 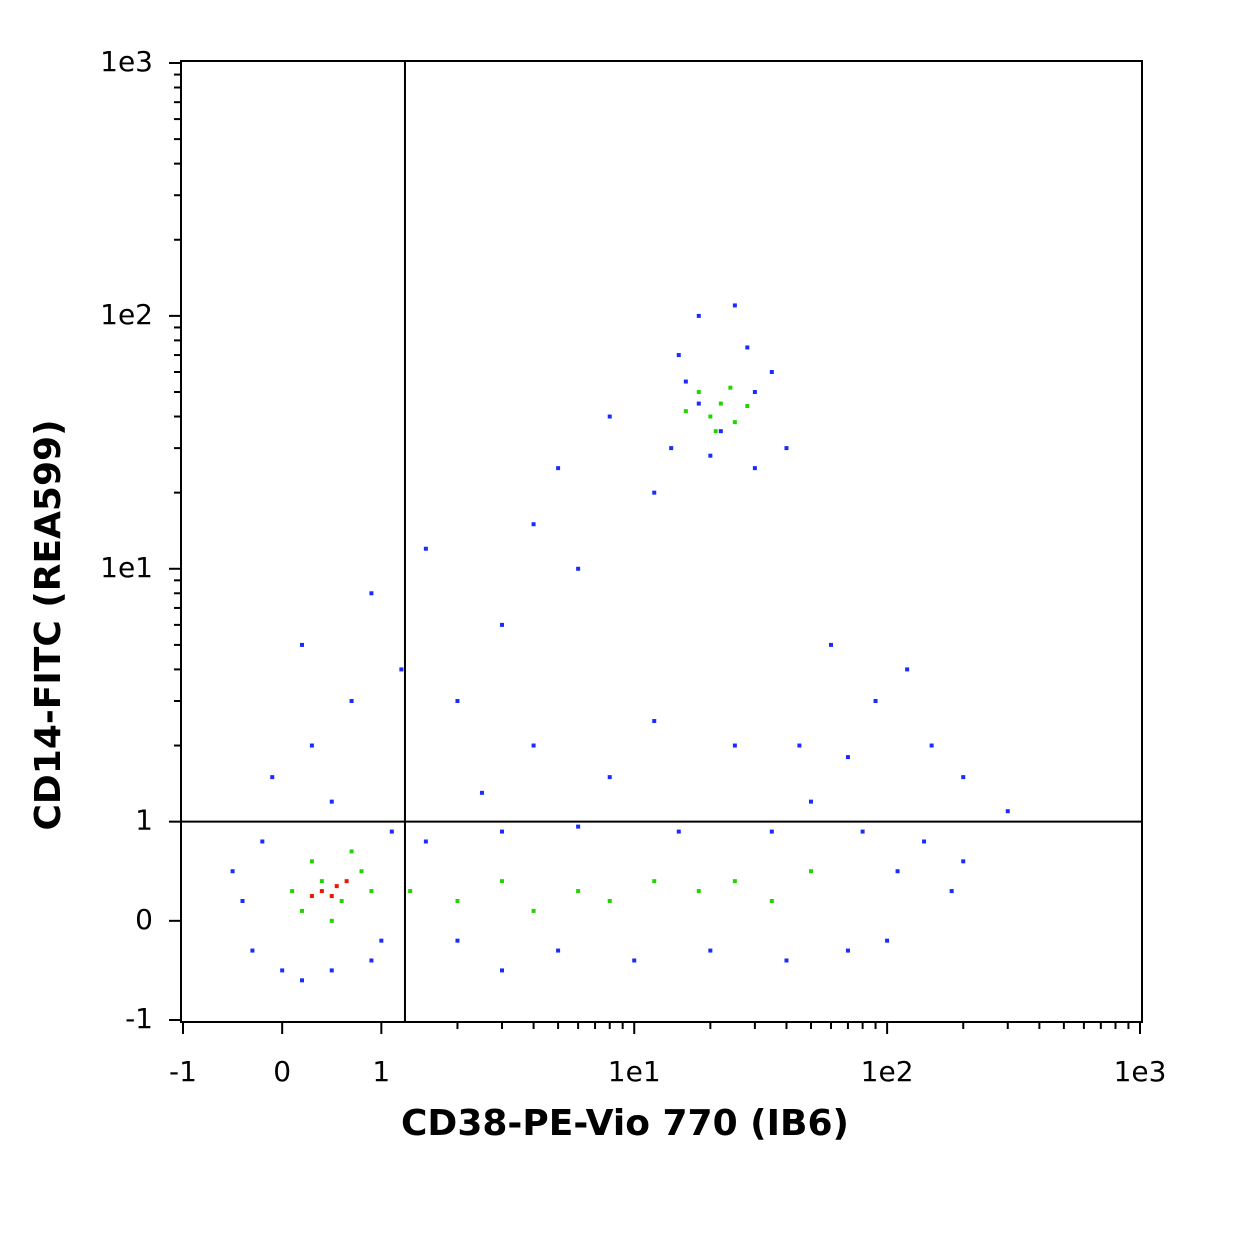 I want to click on x-tick-label: -1, so click(x=183, y=1071).